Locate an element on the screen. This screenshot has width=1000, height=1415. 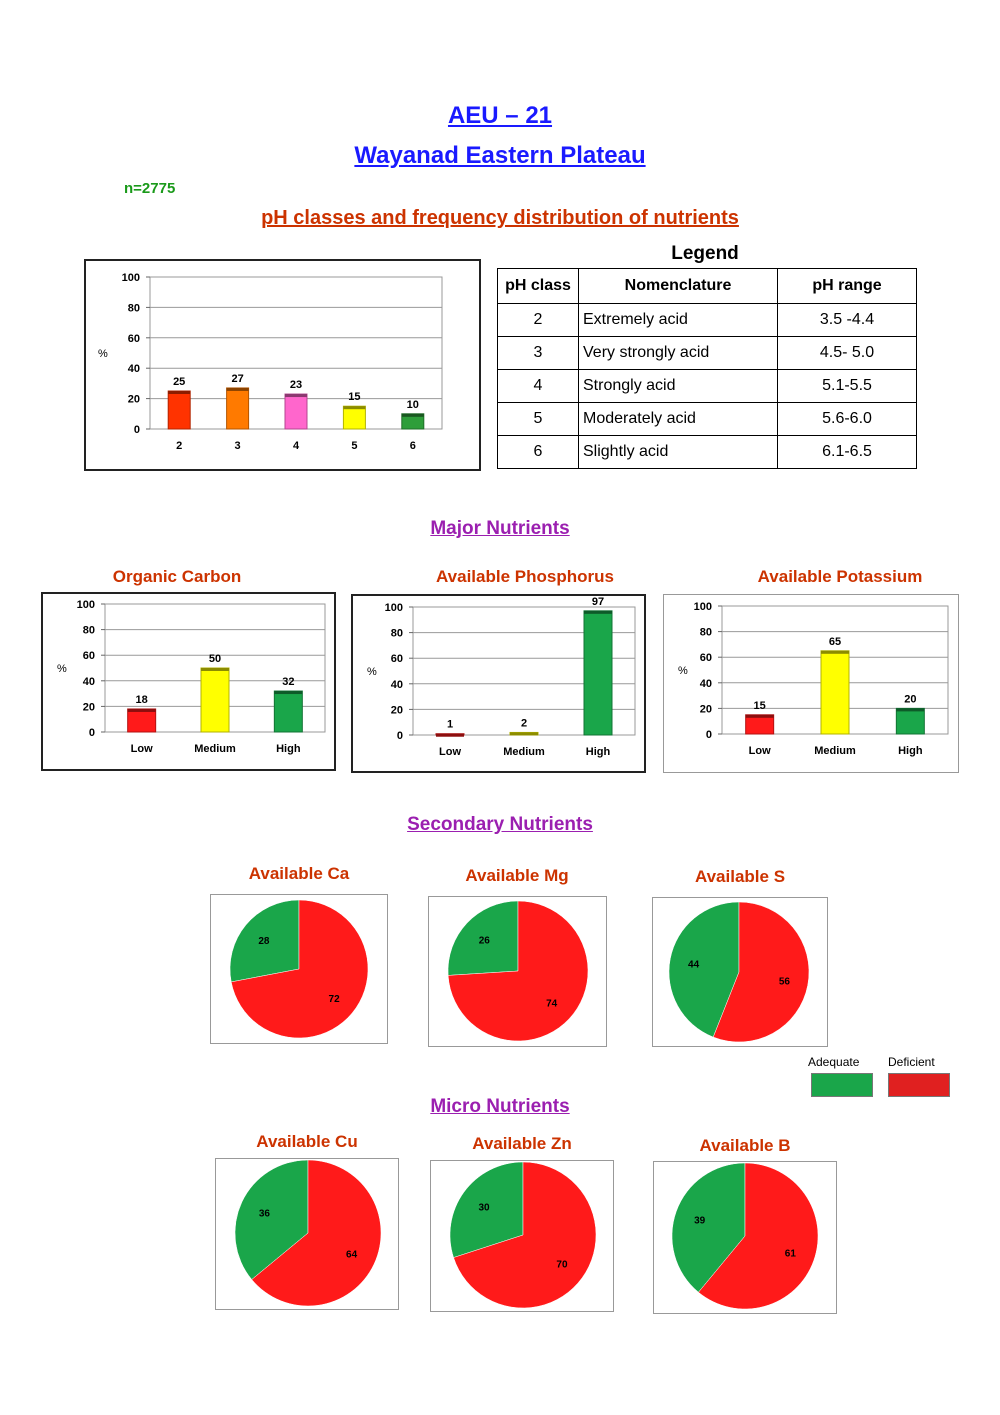
b-chart-frame: 39 61 is located at coordinates (745, 1237).